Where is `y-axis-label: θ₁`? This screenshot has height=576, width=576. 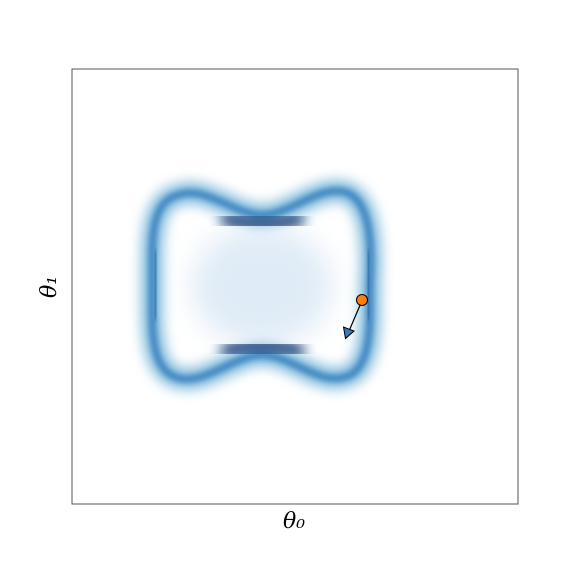 y-axis-label: θ₁ is located at coordinates (49, 287).